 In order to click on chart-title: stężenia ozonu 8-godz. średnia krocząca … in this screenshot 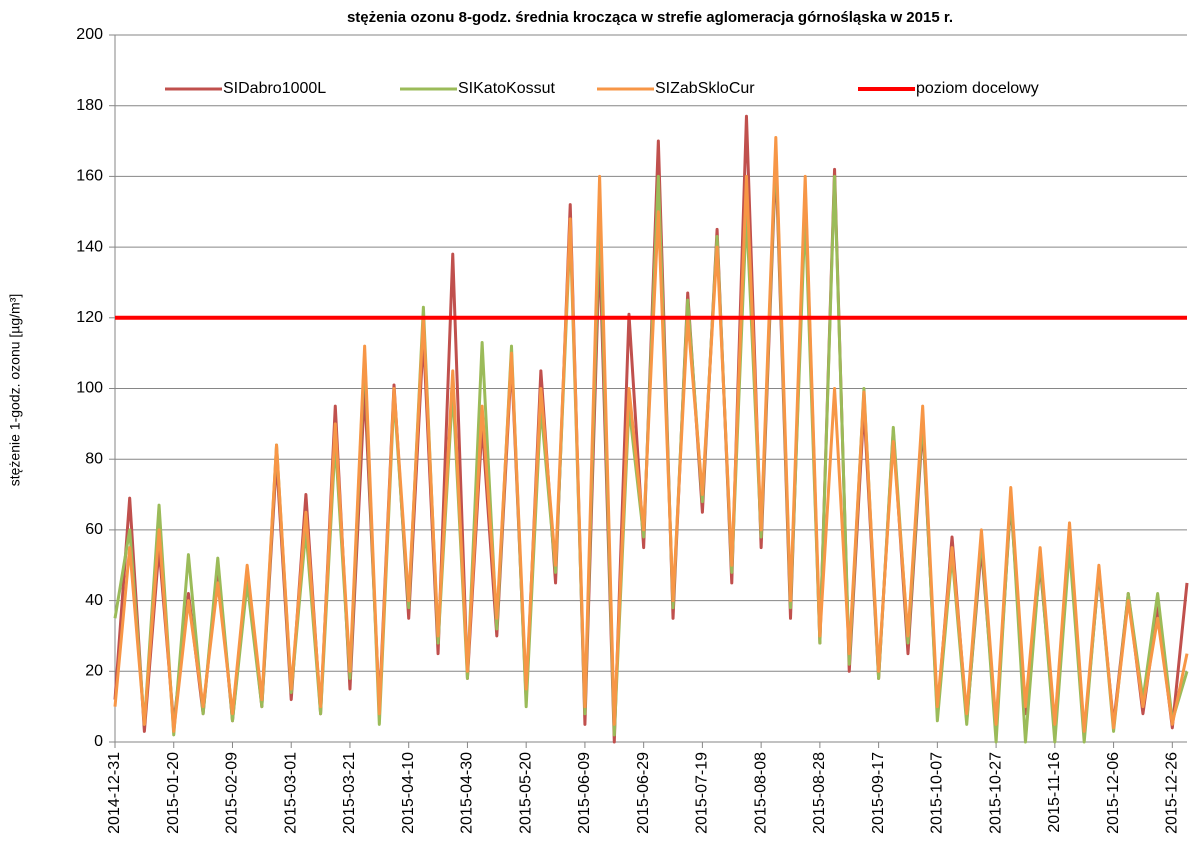, I will do `click(650, 17)`.